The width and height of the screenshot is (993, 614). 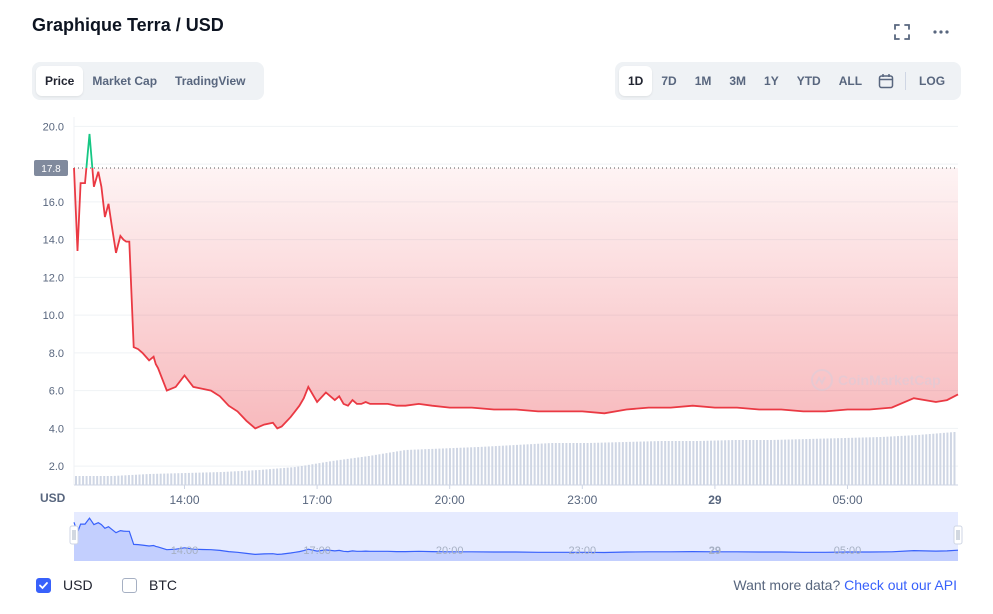 What do you see at coordinates (317, 500) in the screenshot?
I see `x-tick-label: 17:00` at bounding box center [317, 500].